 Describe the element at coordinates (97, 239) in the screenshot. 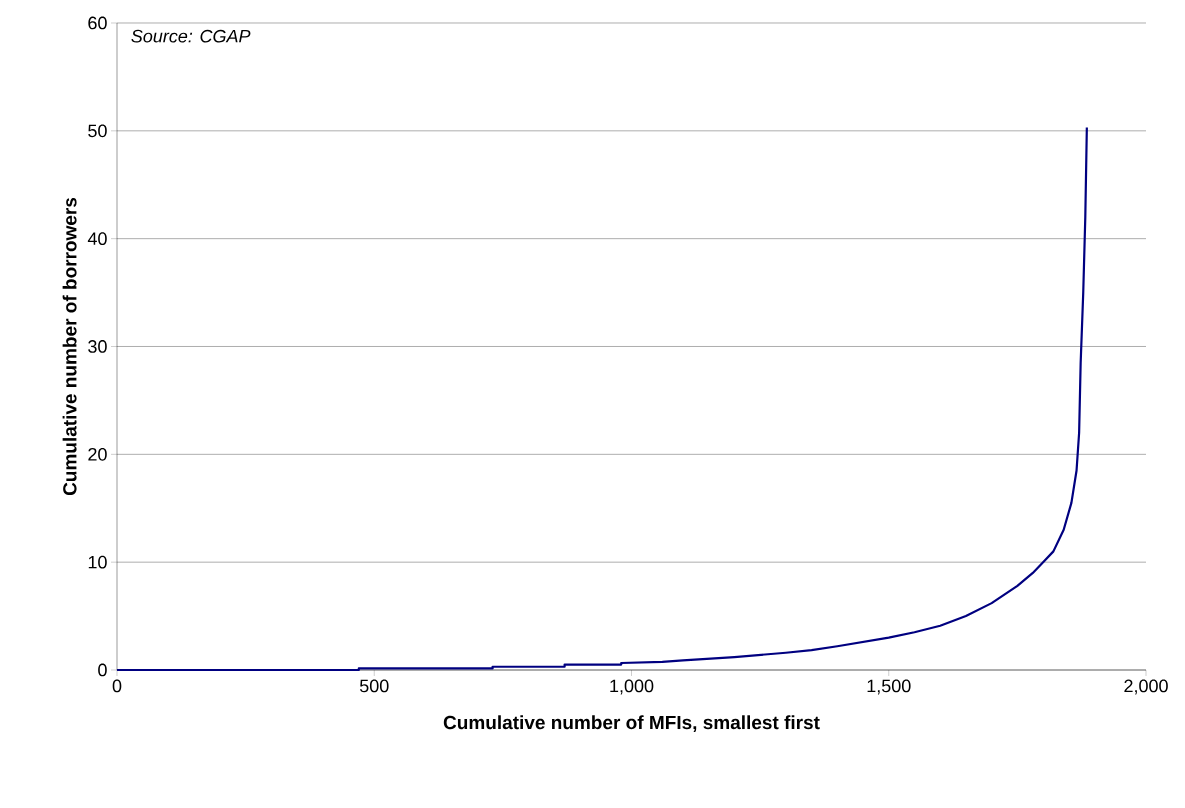

I see `y-tick-label: 40` at that location.